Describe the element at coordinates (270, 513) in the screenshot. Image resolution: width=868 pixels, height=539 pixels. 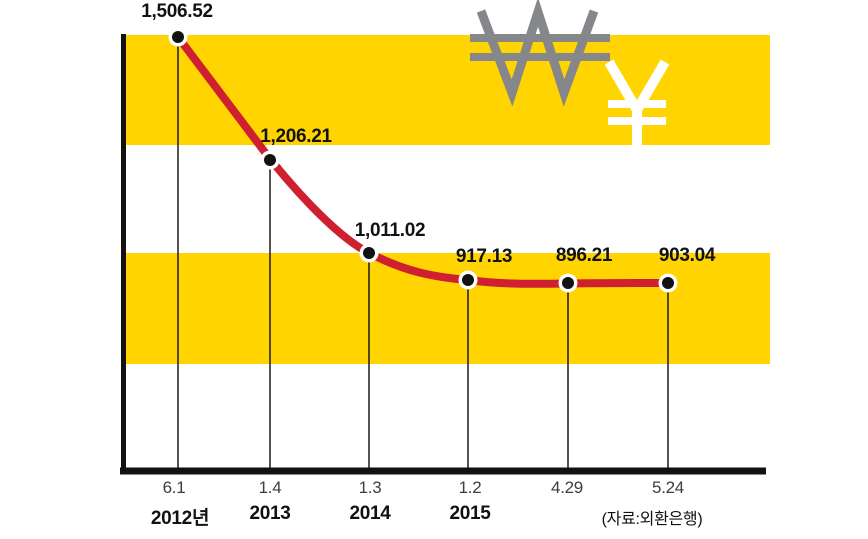
I see `x-year-2013: 2013` at that location.